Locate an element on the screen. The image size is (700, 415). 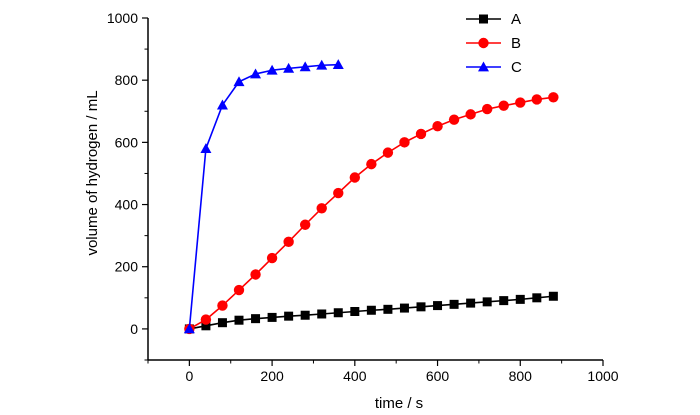
x-tick-label: 0 is located at coordinates (189, 376).